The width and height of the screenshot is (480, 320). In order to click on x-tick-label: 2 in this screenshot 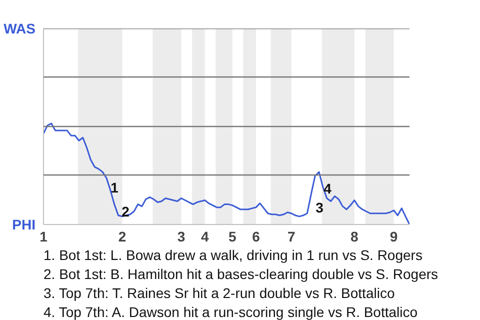, I will do `click(122, 236)`.